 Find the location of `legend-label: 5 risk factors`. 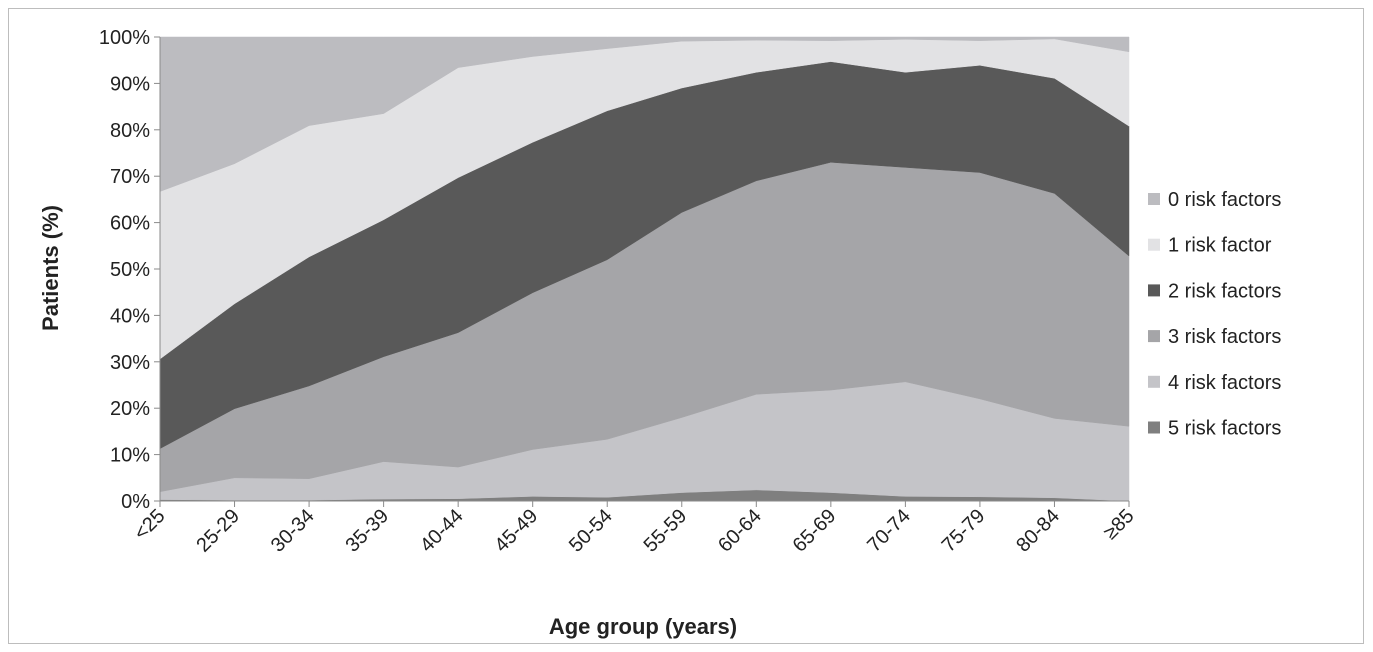

legend-label: 5 risk factors is located at coordinates (1224, 429).